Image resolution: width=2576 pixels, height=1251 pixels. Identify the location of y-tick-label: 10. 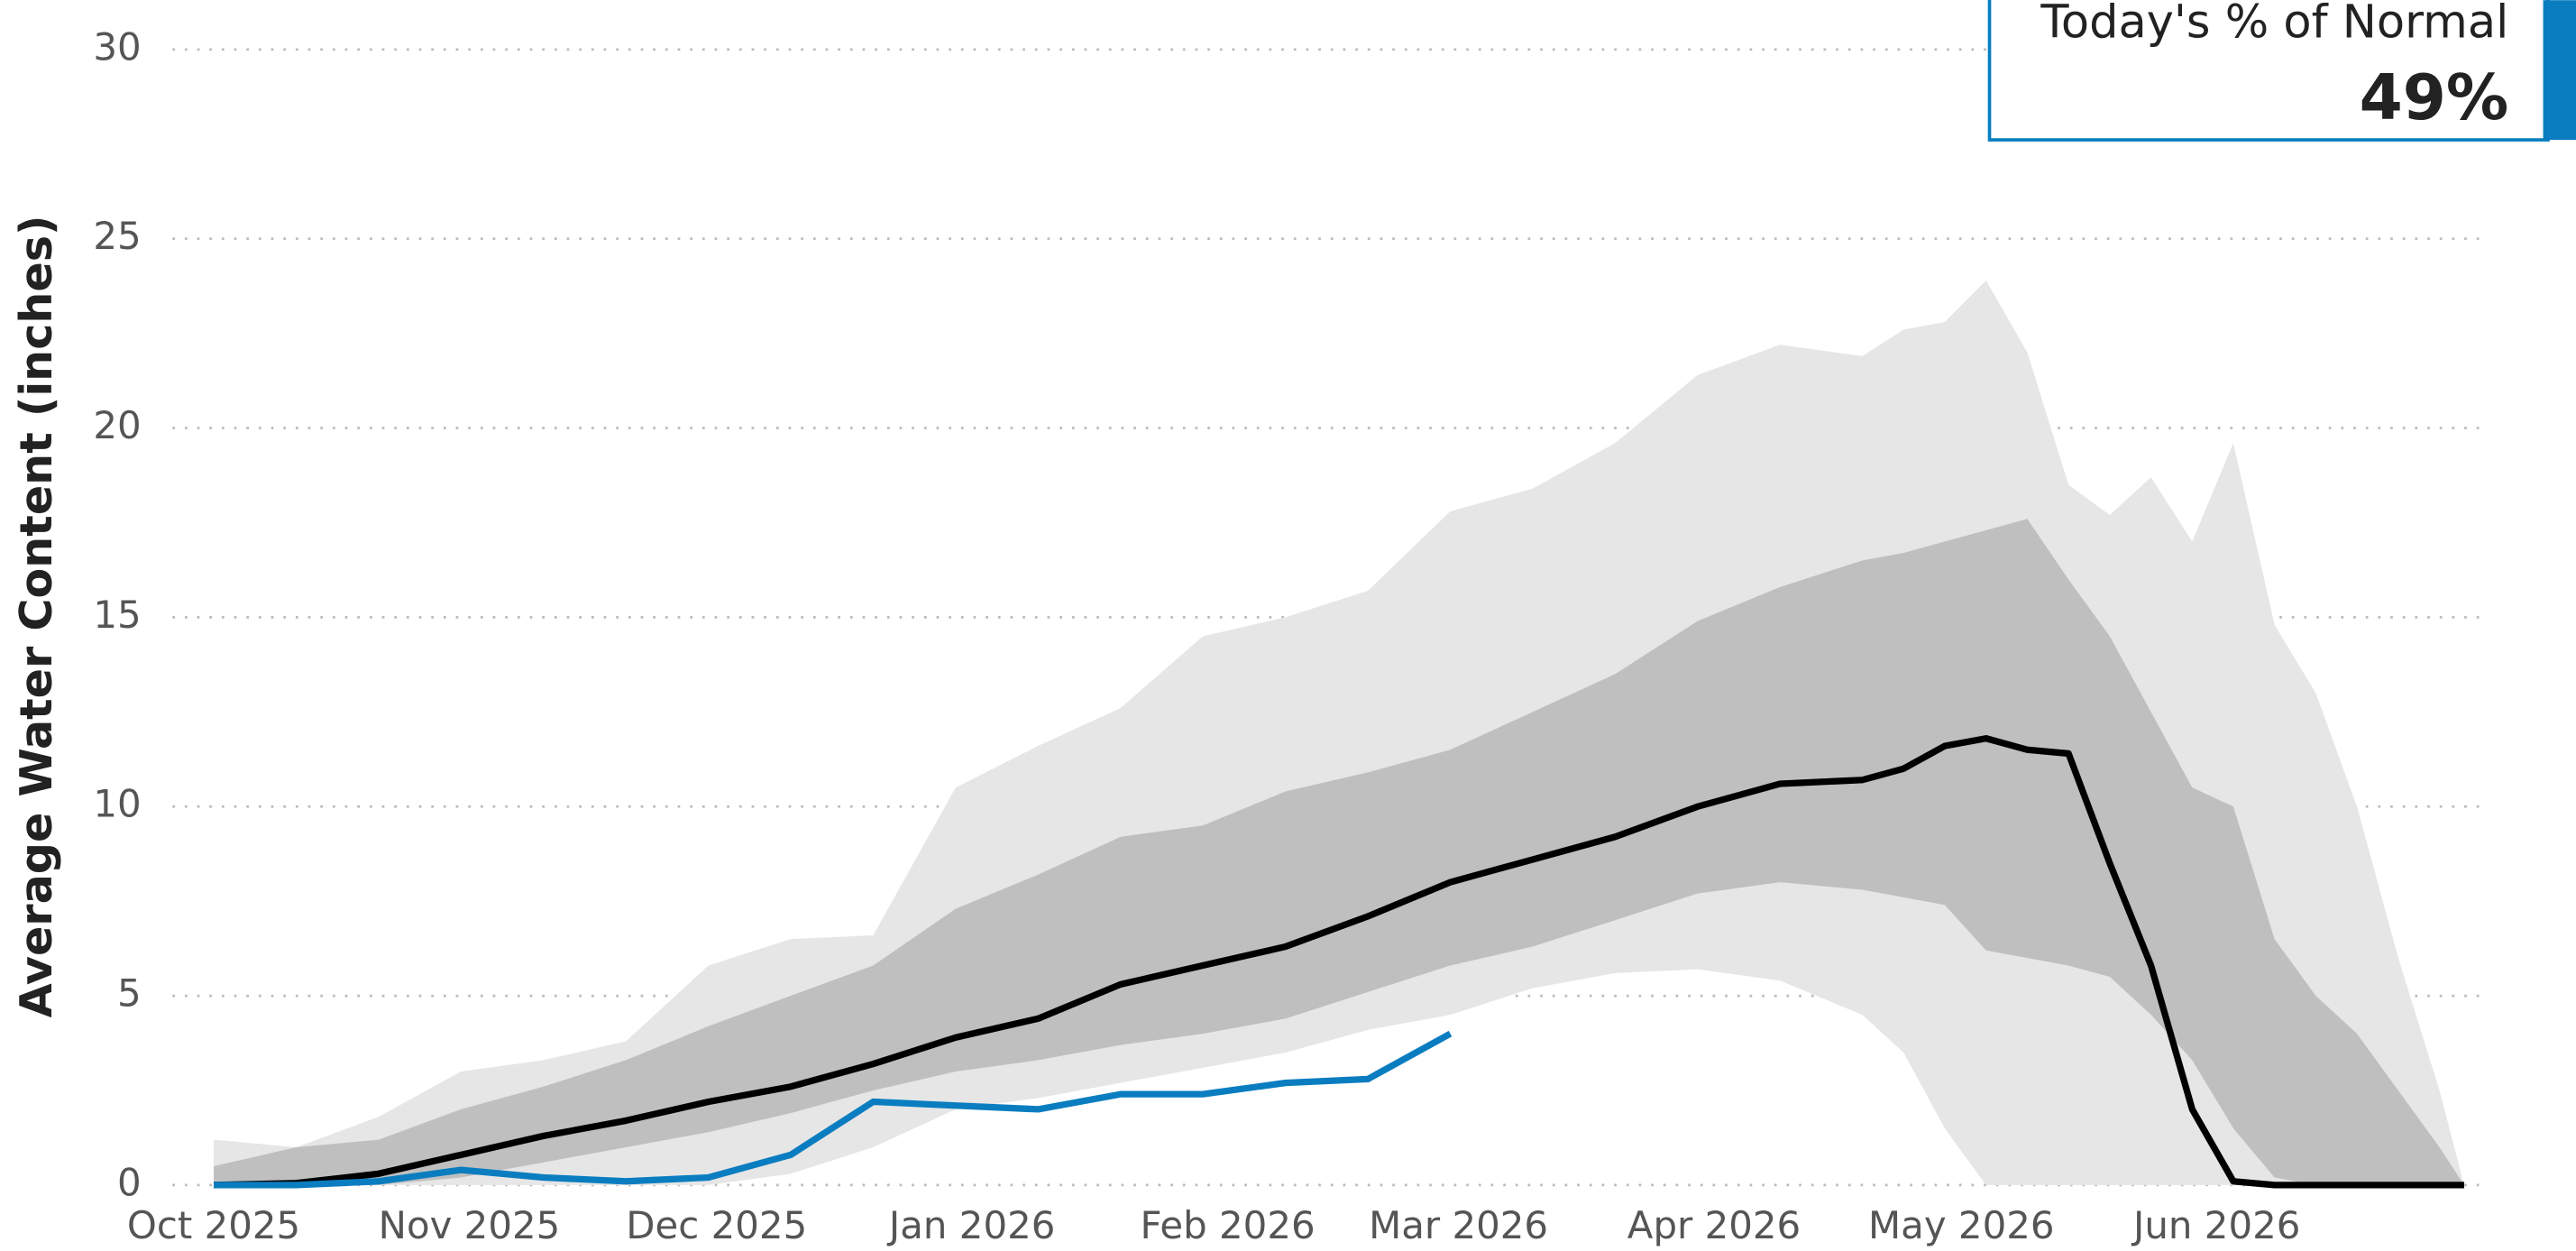
(117, 804).